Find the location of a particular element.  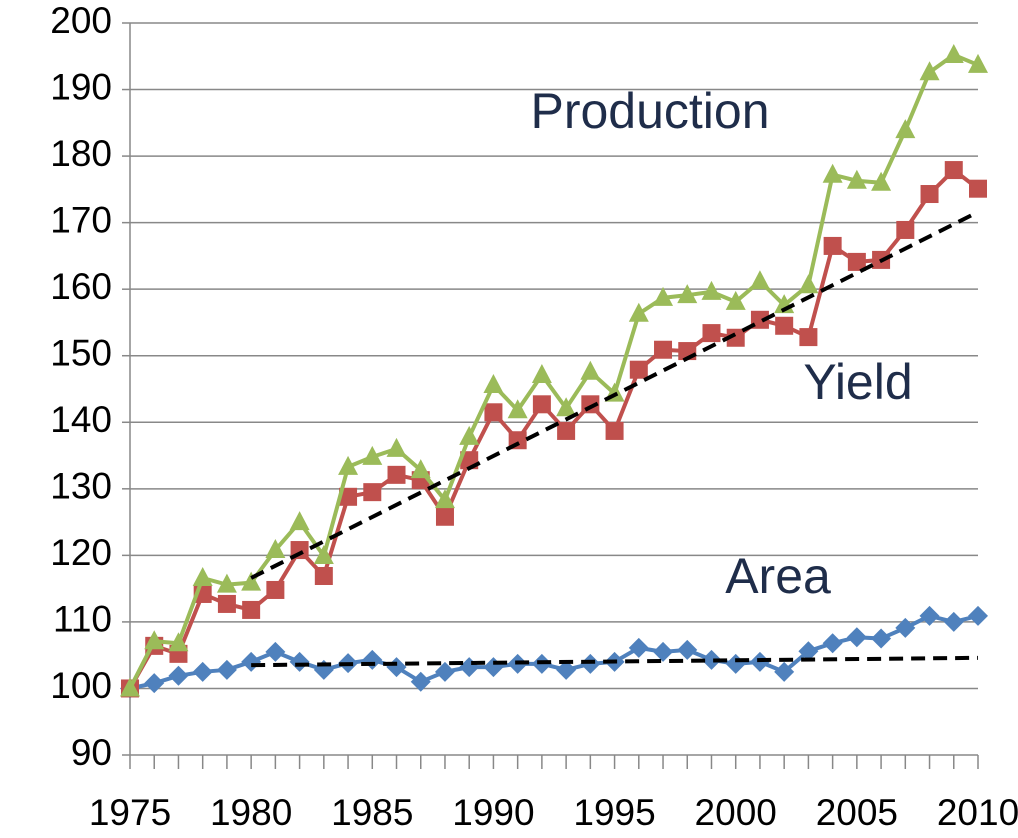

y-tick-label: 110 is located at coordinates (82, 619).